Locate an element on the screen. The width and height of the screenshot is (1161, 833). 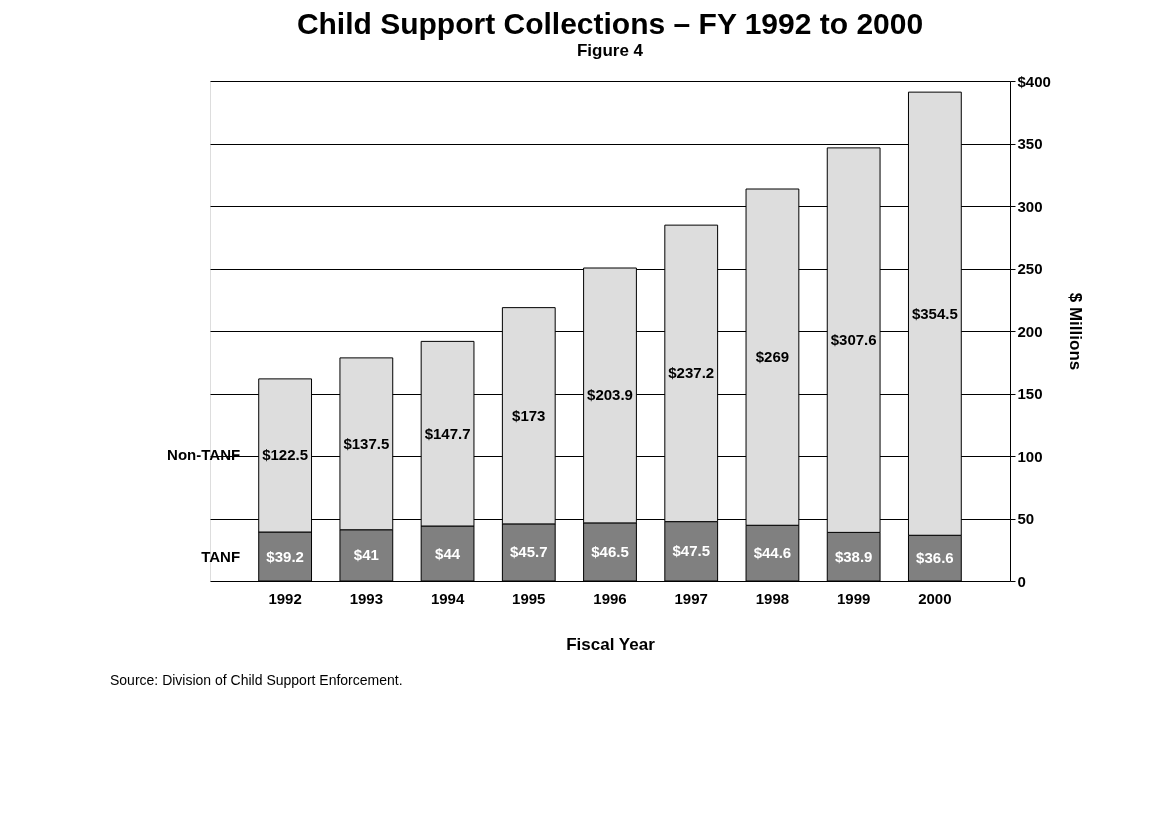
x-tick-label: 1993 is located at coordinates (366, 598).